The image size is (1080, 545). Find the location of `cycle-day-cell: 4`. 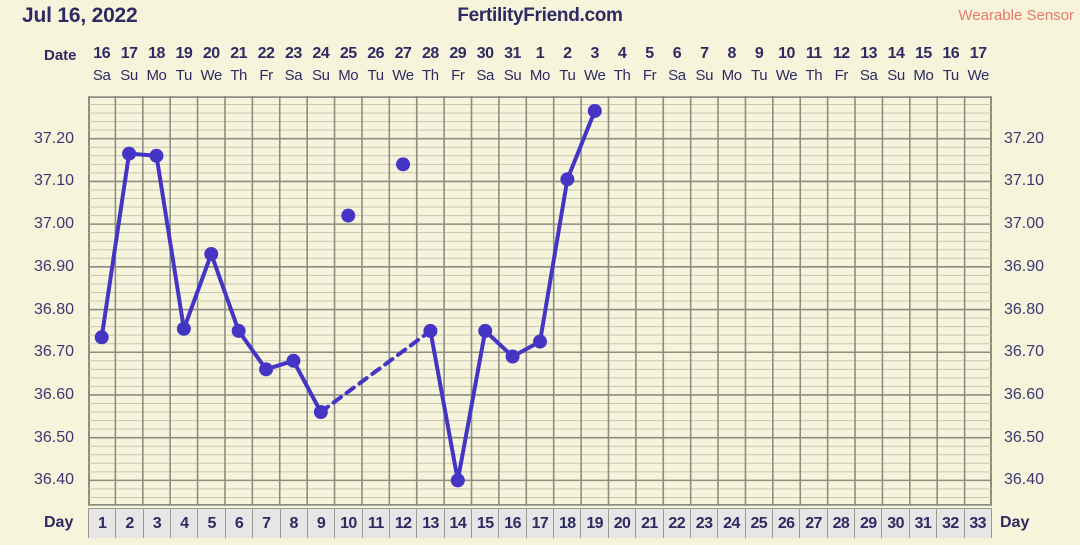

cycle-day-cell: 4 is located at coordinates (185, 523).